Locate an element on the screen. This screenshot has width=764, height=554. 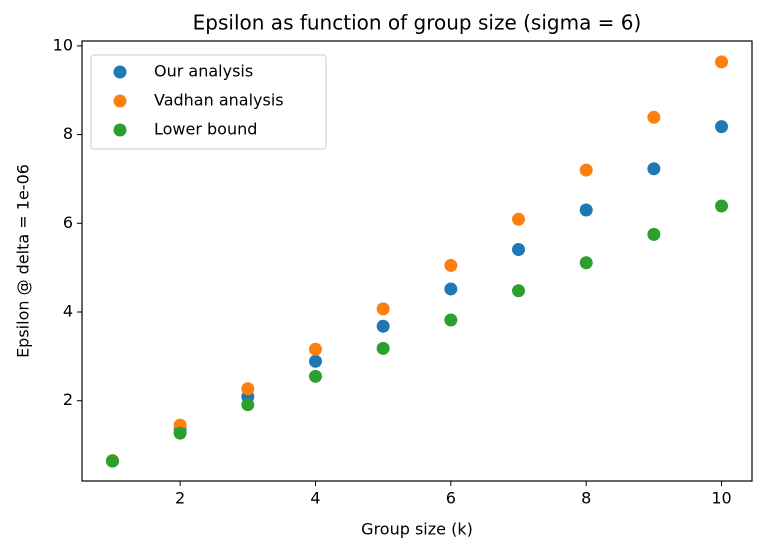
y-axis-label: Epsilon @ delta = 1e-06 is located at coordinates (23, 261).